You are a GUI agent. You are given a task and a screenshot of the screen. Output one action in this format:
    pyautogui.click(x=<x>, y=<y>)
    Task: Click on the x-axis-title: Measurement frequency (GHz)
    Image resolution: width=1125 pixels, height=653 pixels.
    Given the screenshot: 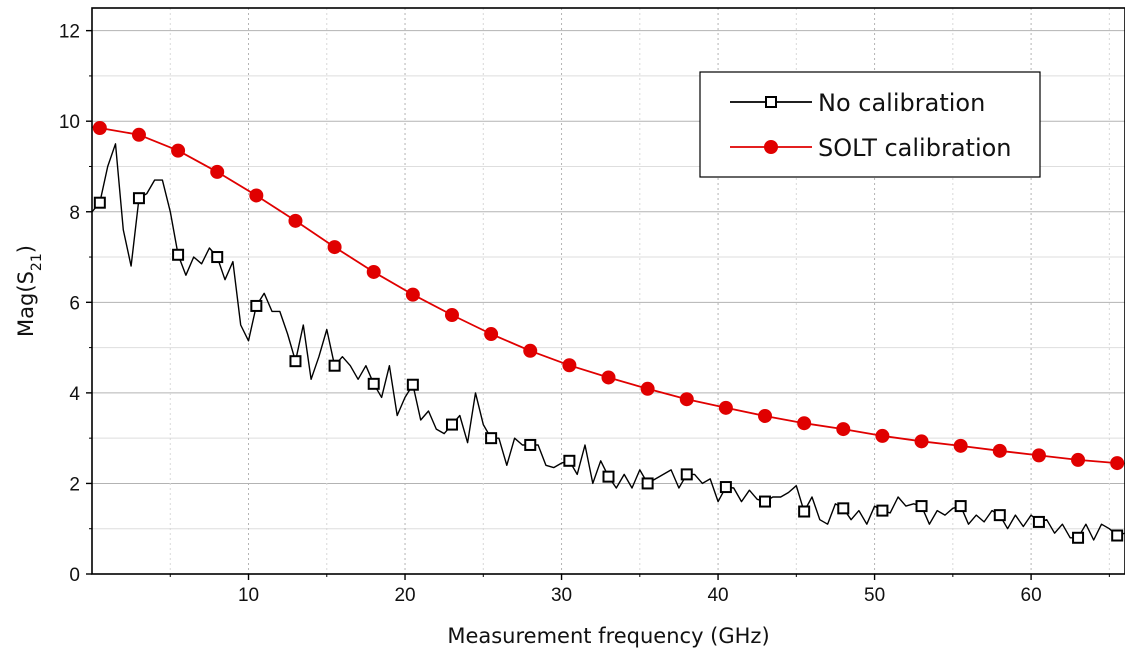 What is the action you would take?
    pyautogui.click(x=608, y=636)
    